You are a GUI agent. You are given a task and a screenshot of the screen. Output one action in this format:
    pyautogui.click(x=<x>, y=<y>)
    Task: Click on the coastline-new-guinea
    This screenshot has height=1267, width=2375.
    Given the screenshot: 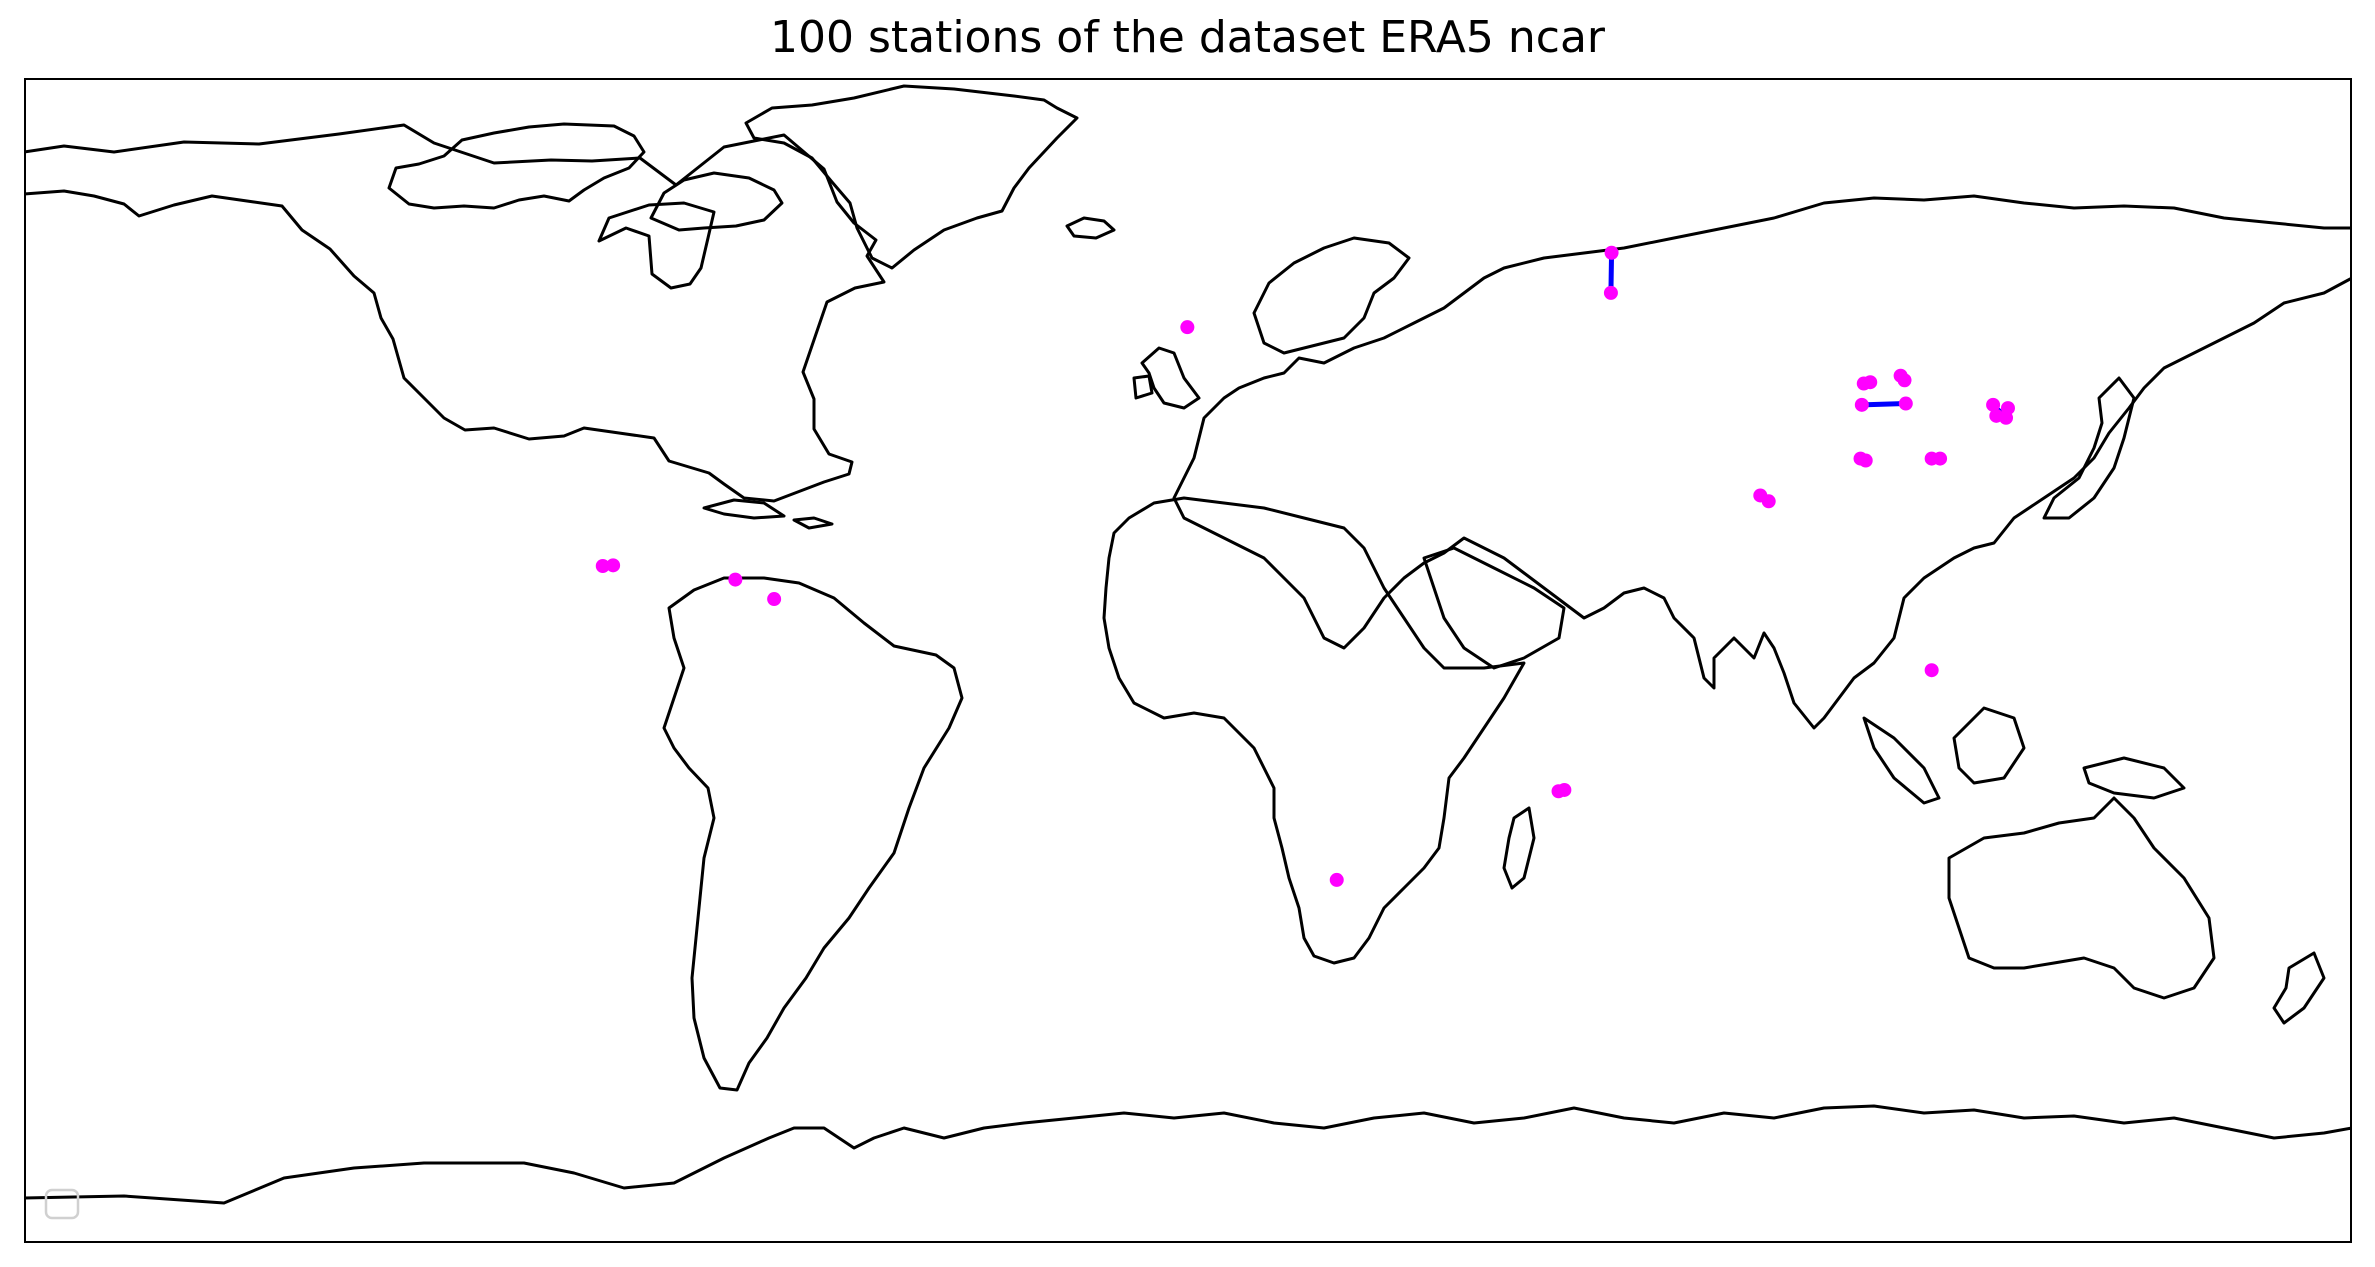 What is the action you would take?
    pyautogui.click(x=2134, y=778)
    